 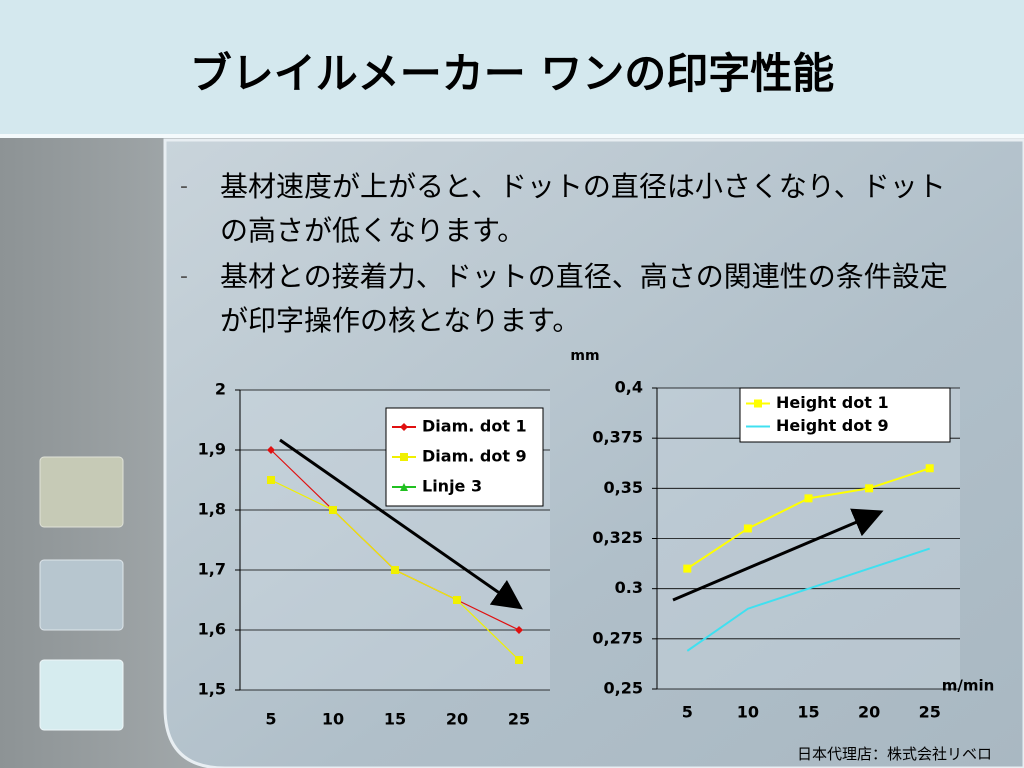 I want to click on header-rule, so click(x=512, y=136).